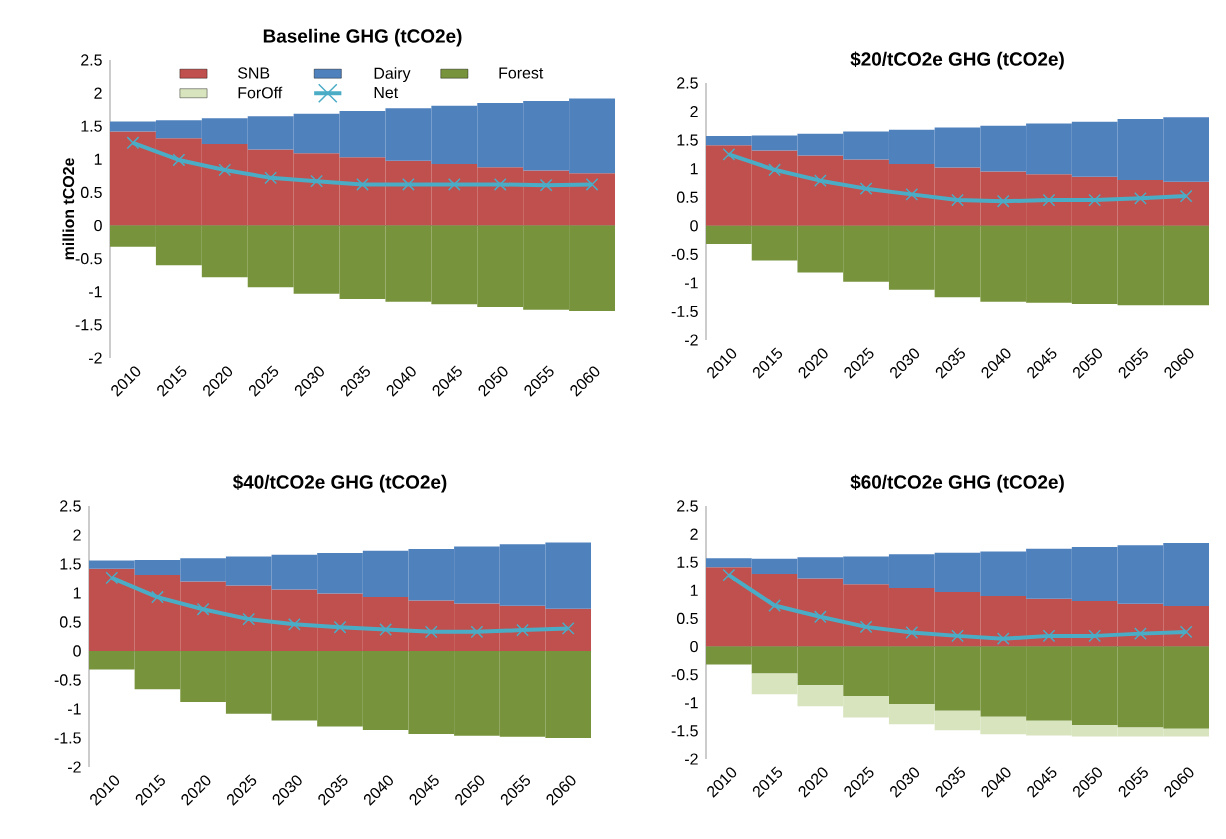 This screenshot has width=1226, height=839. I want to click on legend-label: Net, so click(386, 93).